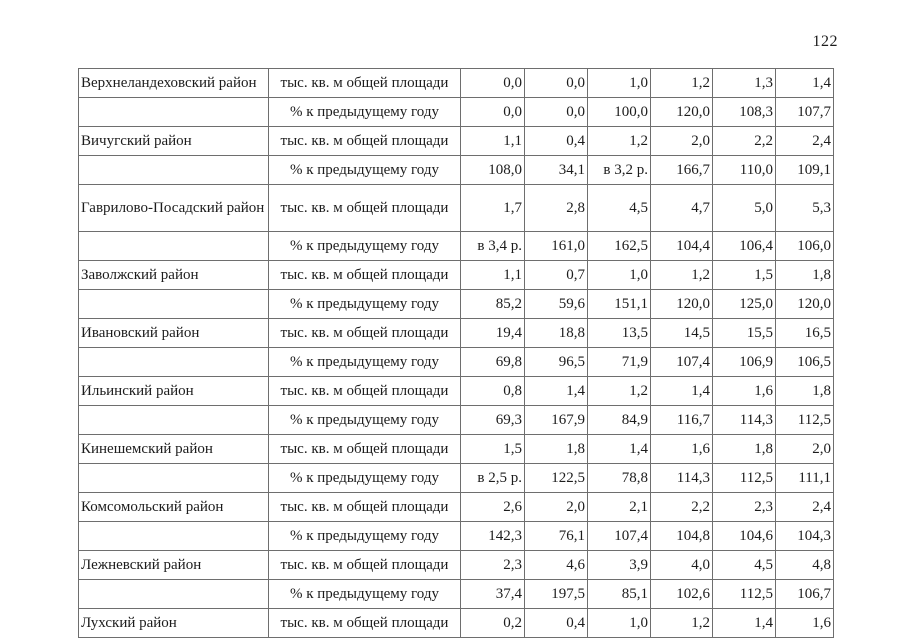 This screenshot has height=640, width=905. Describe the element at coordinates (681, 170) in the screenshot. I see `value-cell: 166,7` at that location.